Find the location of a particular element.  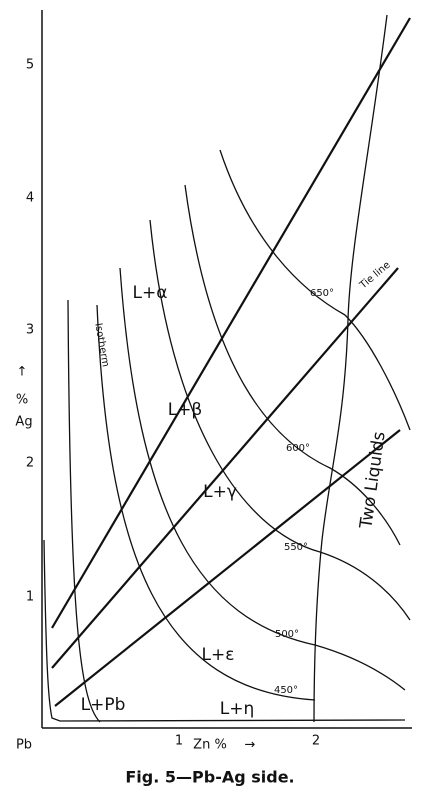

isotherm-label: 500° is located at coordinates (287, 634).